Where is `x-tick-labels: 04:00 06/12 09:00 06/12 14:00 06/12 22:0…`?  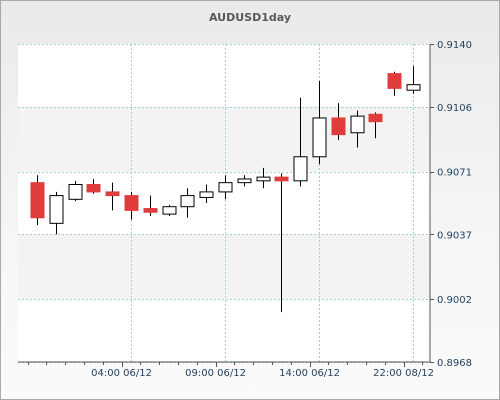
x-tick-labels: 04:00 06/12 09:00 06/12 14:00 06/12 22:0… is located at coordinates (262, 373).